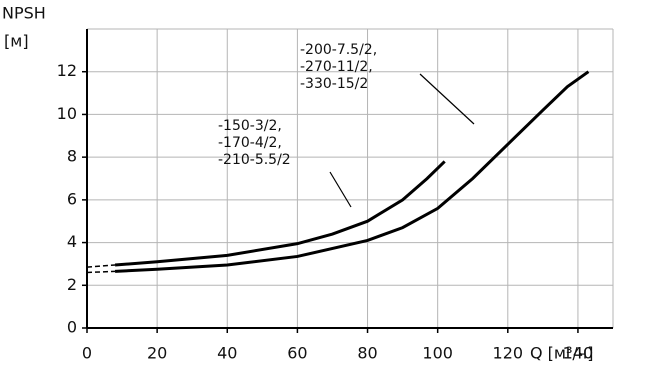 This screenshot has width=646, height=369. What do you see at coordinates (367, 353) in the screenshot?
I see `x-tick-label: 80` at bounding box center [367, 353].